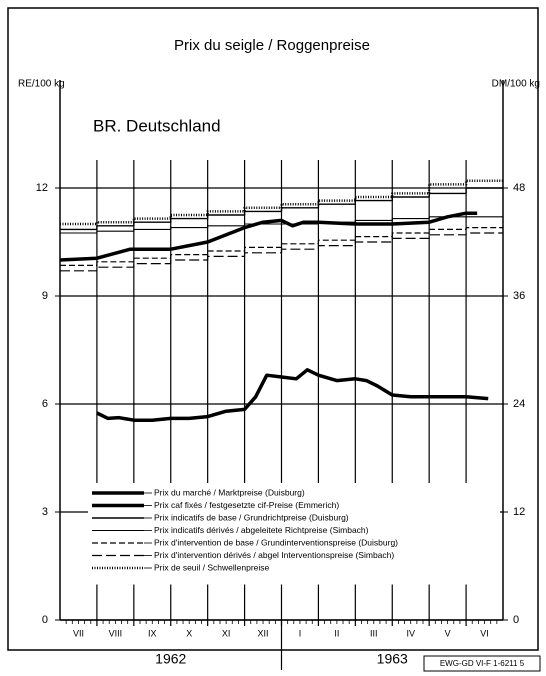  I want to click on legend-label: Prix de seuil / Schwellenpreise, so click(212, 567).